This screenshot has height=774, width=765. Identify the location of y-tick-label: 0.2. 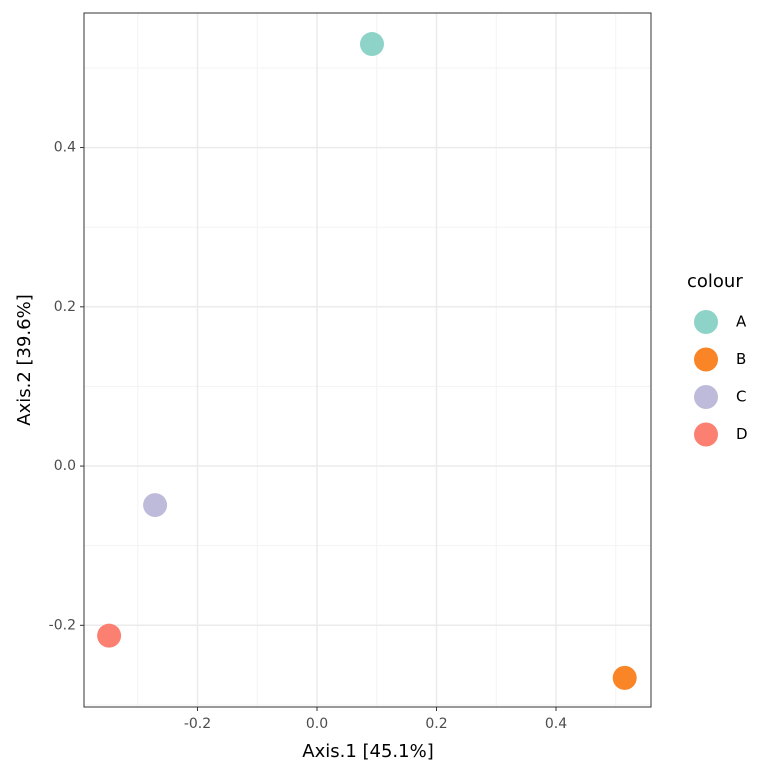
(65, 307).